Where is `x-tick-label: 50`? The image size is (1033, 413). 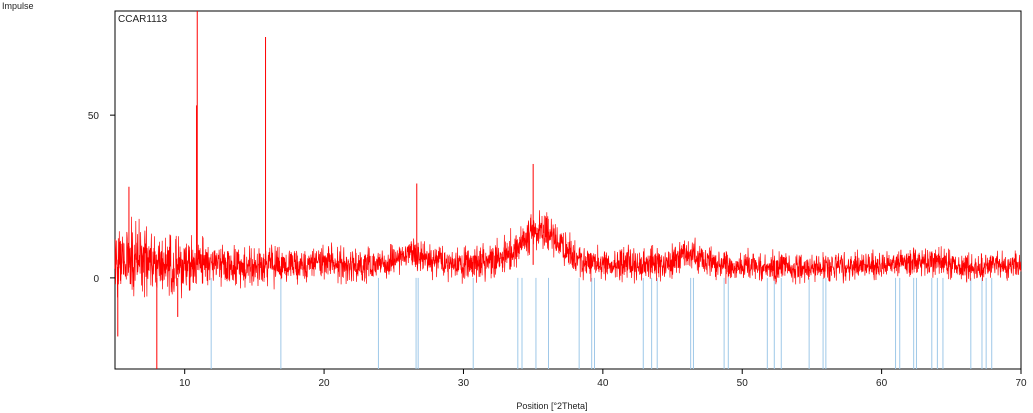
x-tick-label: 50 is located at coordinates (743, 383).